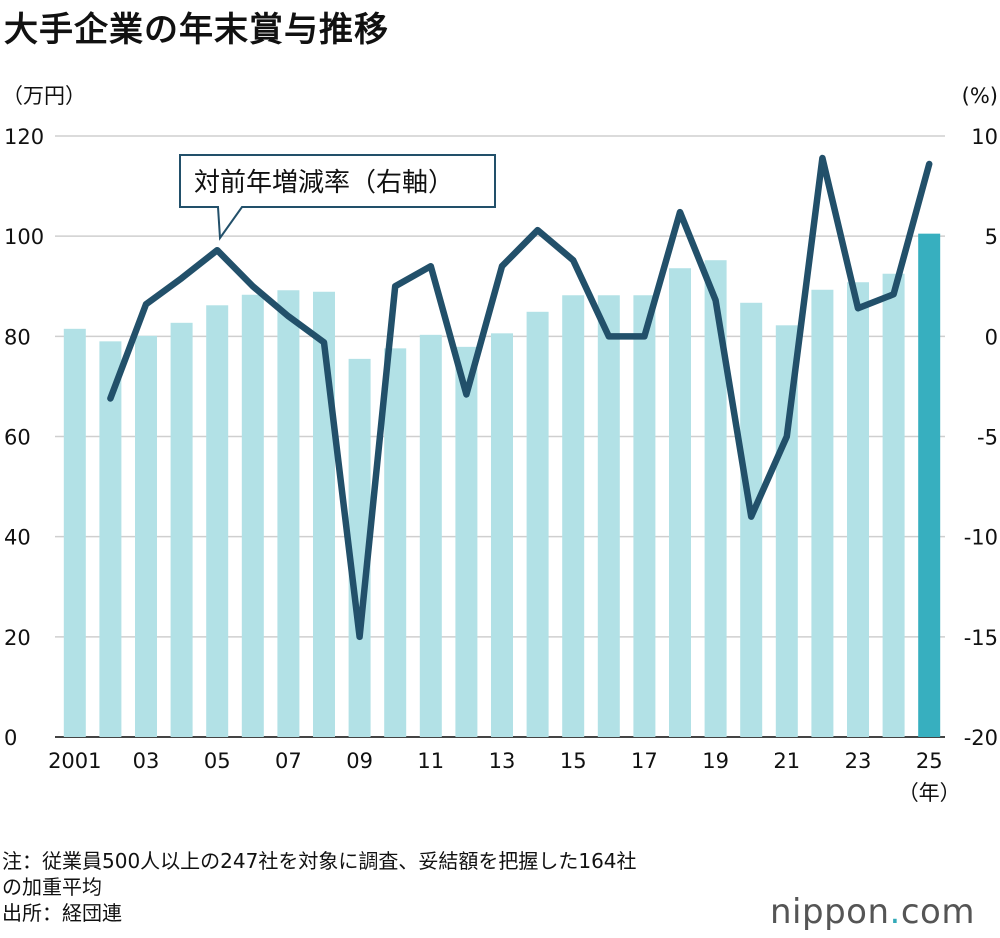 This screenshot has width=1000, height=938. What do you see at coordinates (319, 861) in the screenshot?
I see `note-line: 注：従業員500人以上の247社を対象に調査、妥結額を把握した164社` at bounding box center [319, 861].